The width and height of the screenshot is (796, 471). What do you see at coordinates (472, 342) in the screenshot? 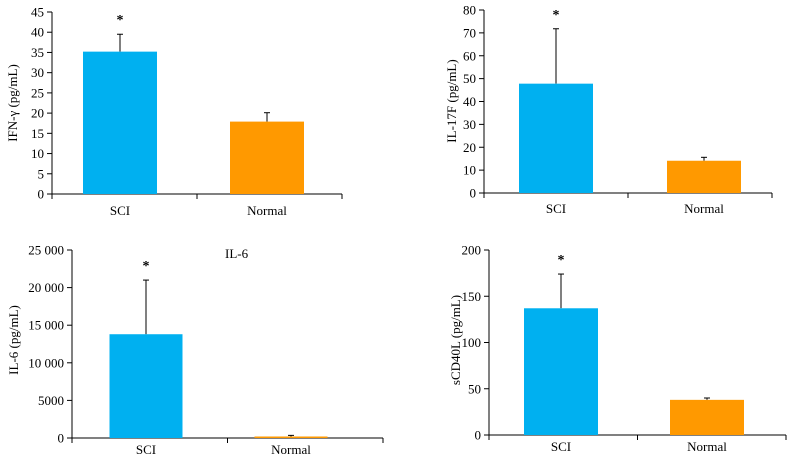
I see `y-tick-label: 100` at bounding box center [472, 342].